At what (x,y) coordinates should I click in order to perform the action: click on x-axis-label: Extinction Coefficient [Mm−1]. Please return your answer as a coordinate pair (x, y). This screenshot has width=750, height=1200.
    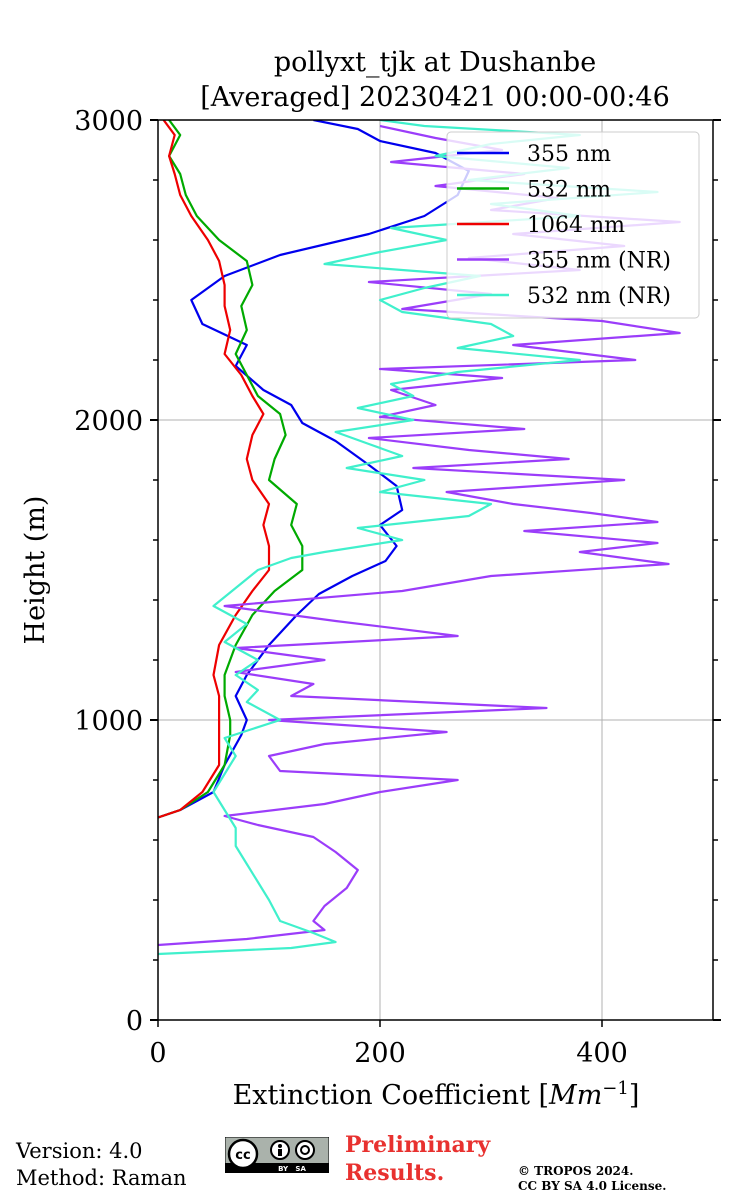
    Looking at the image, I should click on (436, 1094).